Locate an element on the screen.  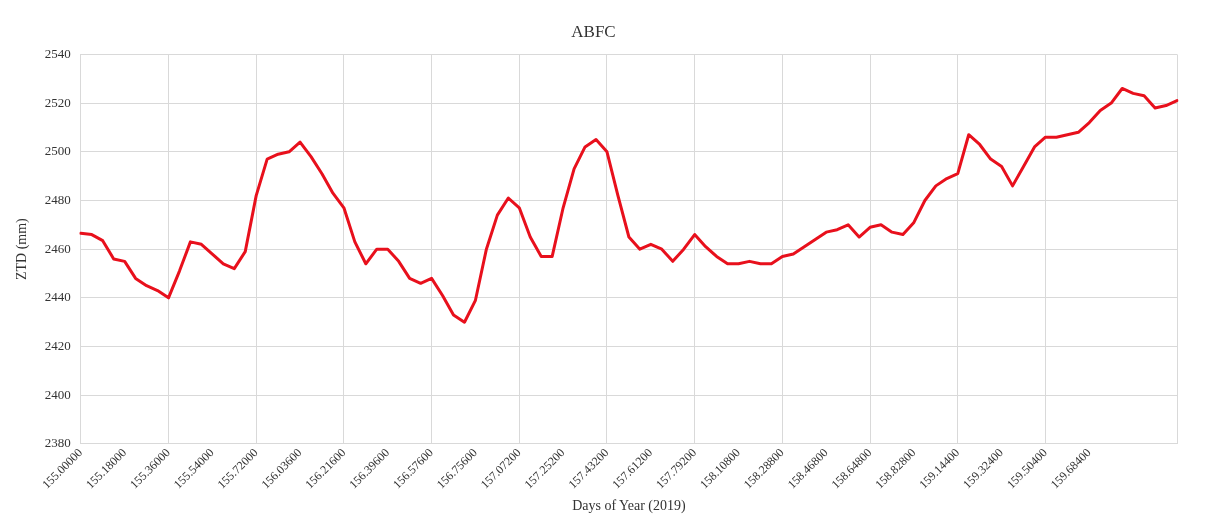
y-tick-label: 2460 is located at coordinates (57, 248).